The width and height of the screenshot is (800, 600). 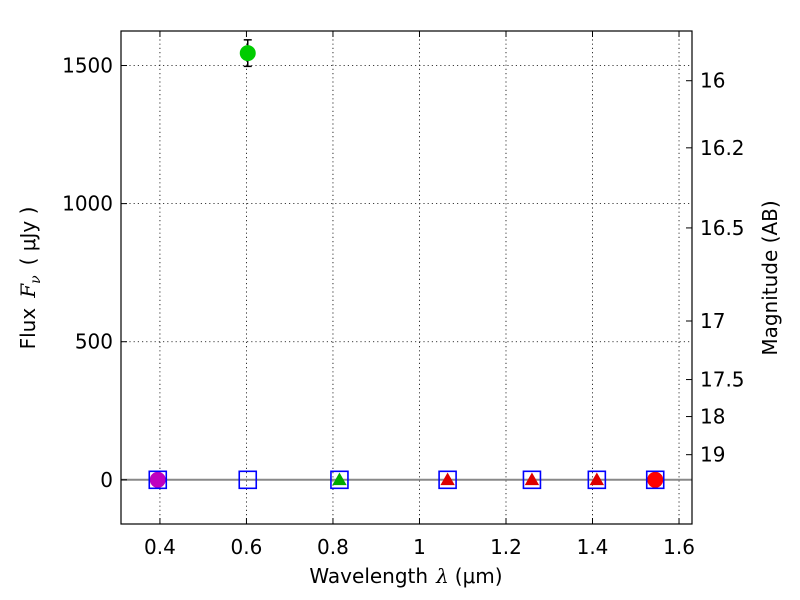 I want to click on y2-axis-label: Magnitude (AB), so click(x=770, y=277).